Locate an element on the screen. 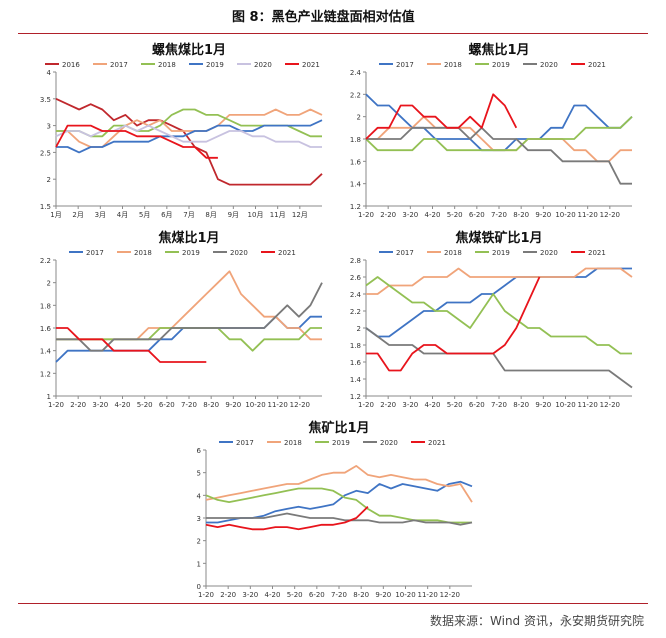  x-tick-label: 4月 is located at coordinates (122, 215).